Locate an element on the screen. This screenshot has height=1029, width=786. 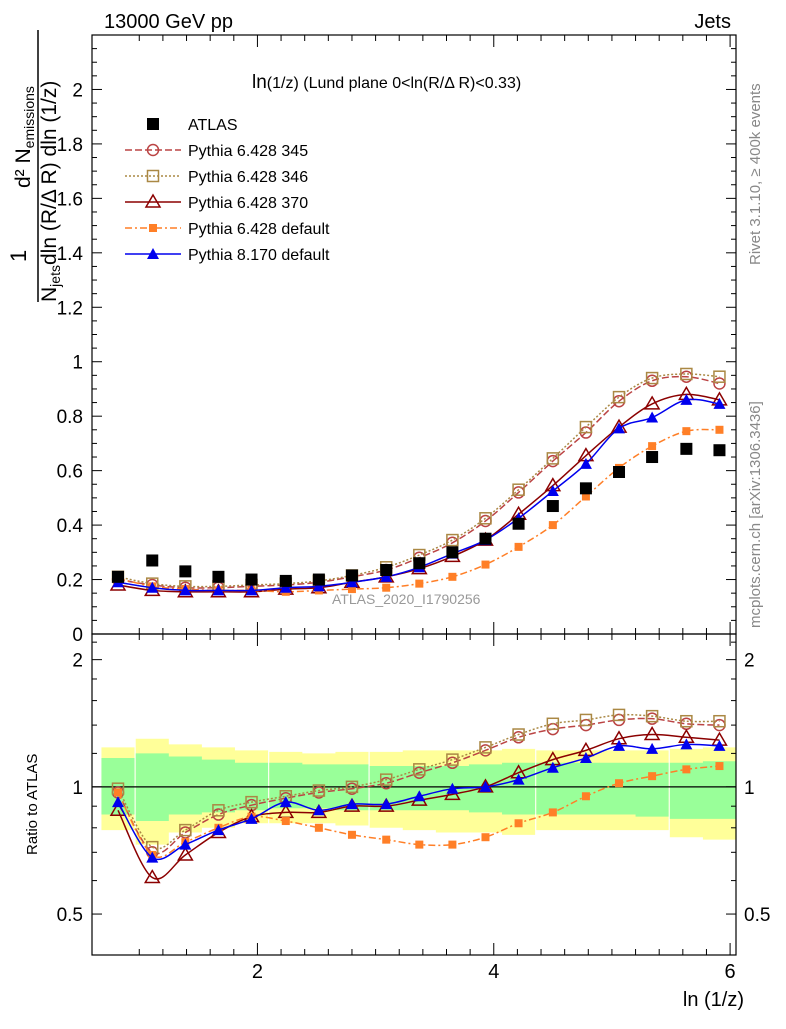
legend-marker-p345 is located at coordinates (153, 150).